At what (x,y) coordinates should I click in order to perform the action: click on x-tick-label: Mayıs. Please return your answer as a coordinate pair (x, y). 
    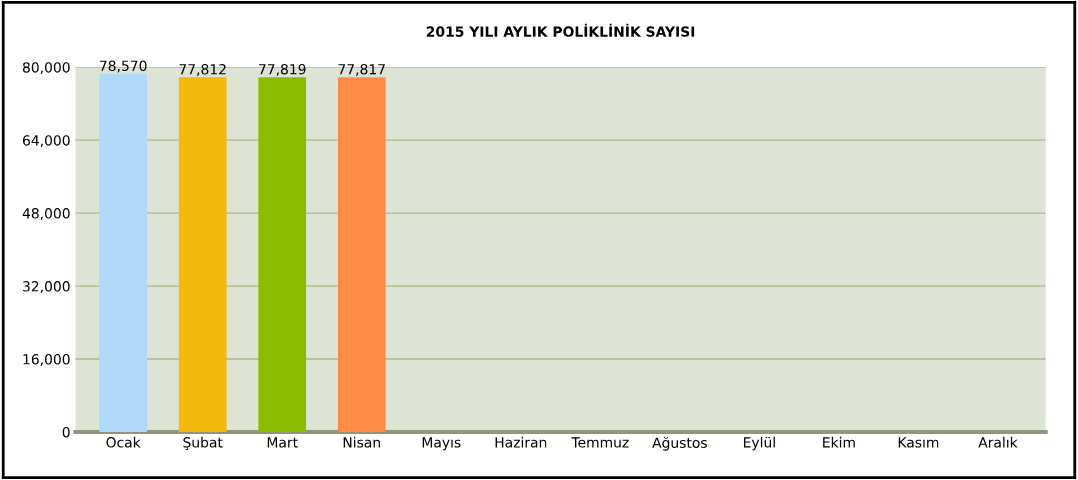
    Looking at the image, I should click on (441, 444).